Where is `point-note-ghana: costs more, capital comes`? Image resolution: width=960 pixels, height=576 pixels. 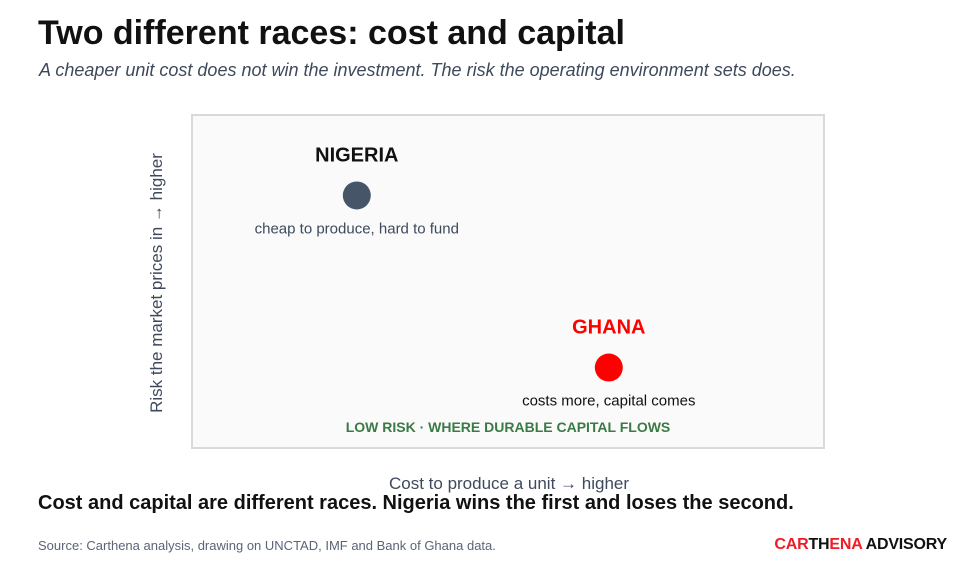 point-note-ghana: costs more, capital comes is located at coordinates (608, 401).